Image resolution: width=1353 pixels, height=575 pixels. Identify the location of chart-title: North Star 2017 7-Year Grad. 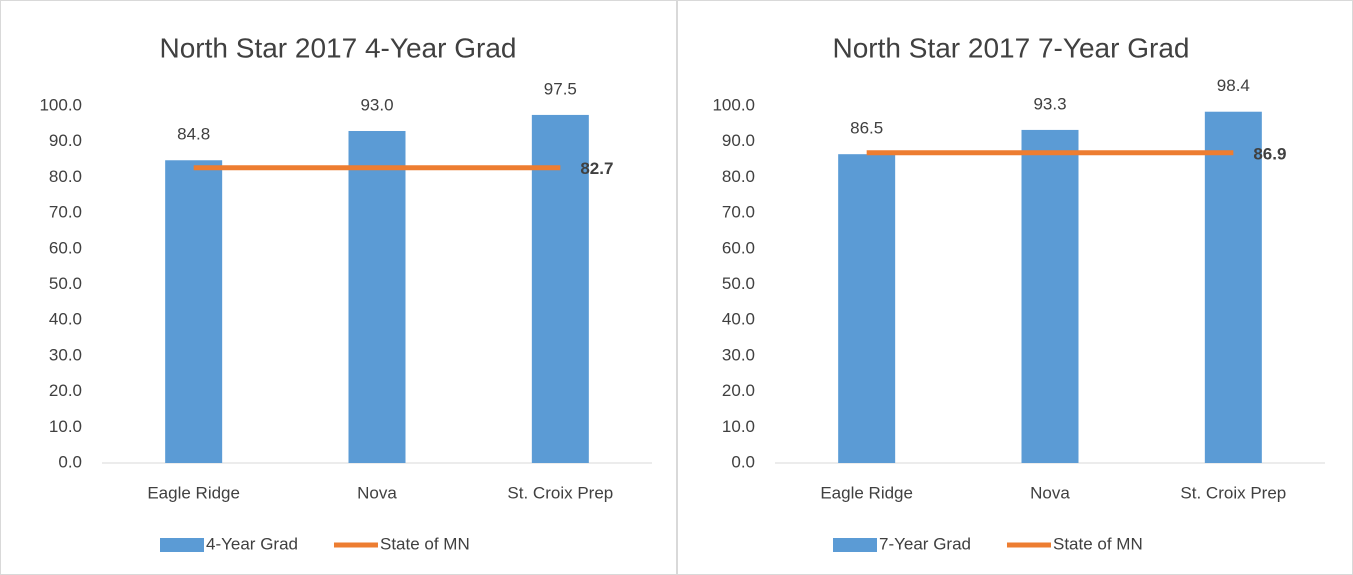
(1011, 47).